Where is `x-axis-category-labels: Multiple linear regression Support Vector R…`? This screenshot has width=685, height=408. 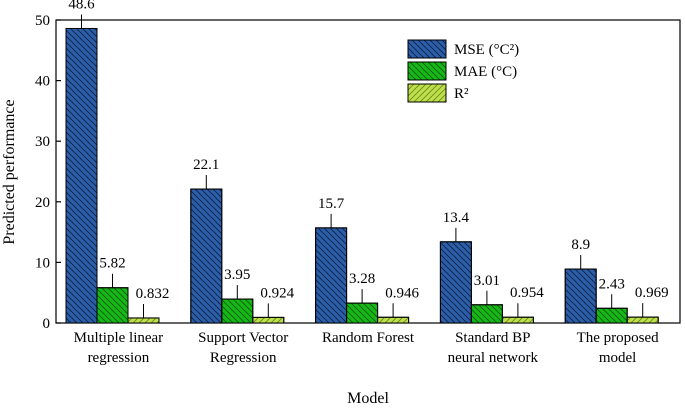 x-axis-category-labels: Multiple linear regression Support Vector R… is located at coordinates (367, 348).